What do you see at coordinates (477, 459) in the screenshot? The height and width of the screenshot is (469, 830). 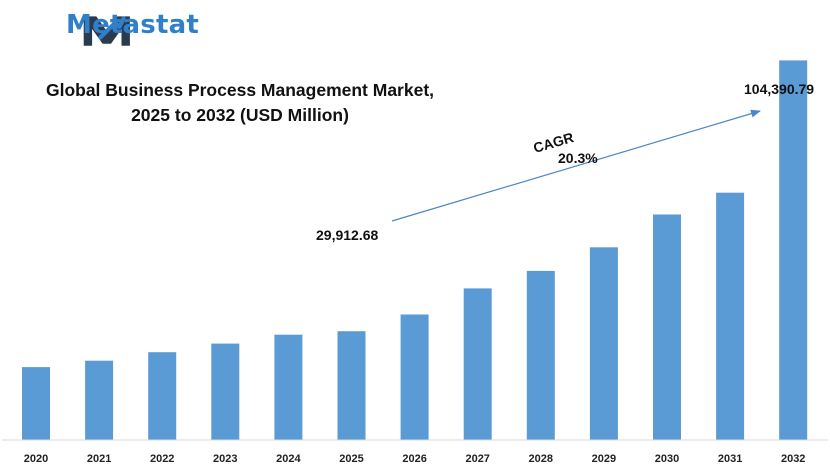 I see `x-tick-2027: 2027` at bounding box center [477, 459].